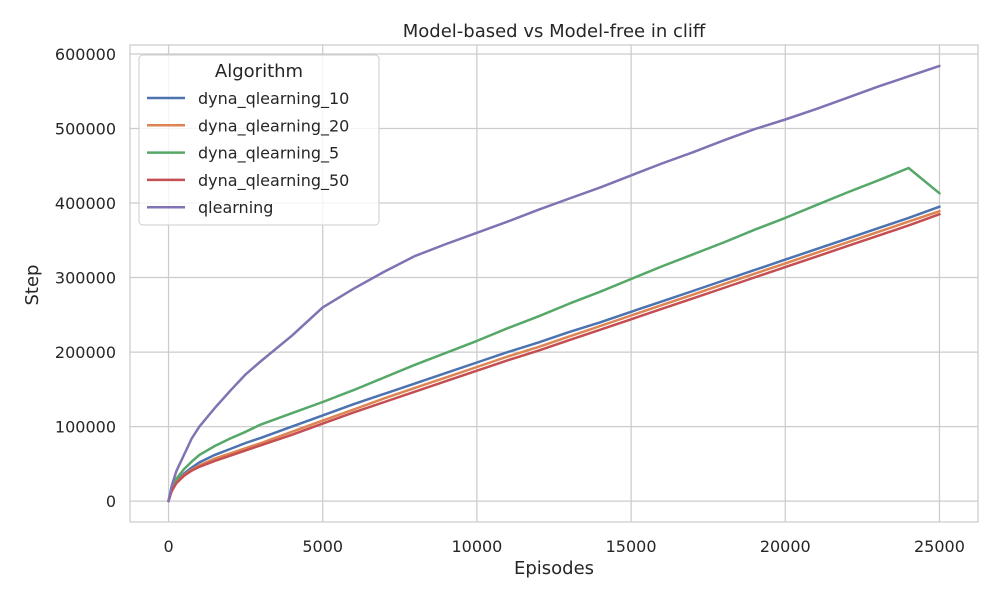 Image resolution: width=1000 pixels, height=600 pixels. I want to click on y-tick-label: 200000, so click(85, 352).